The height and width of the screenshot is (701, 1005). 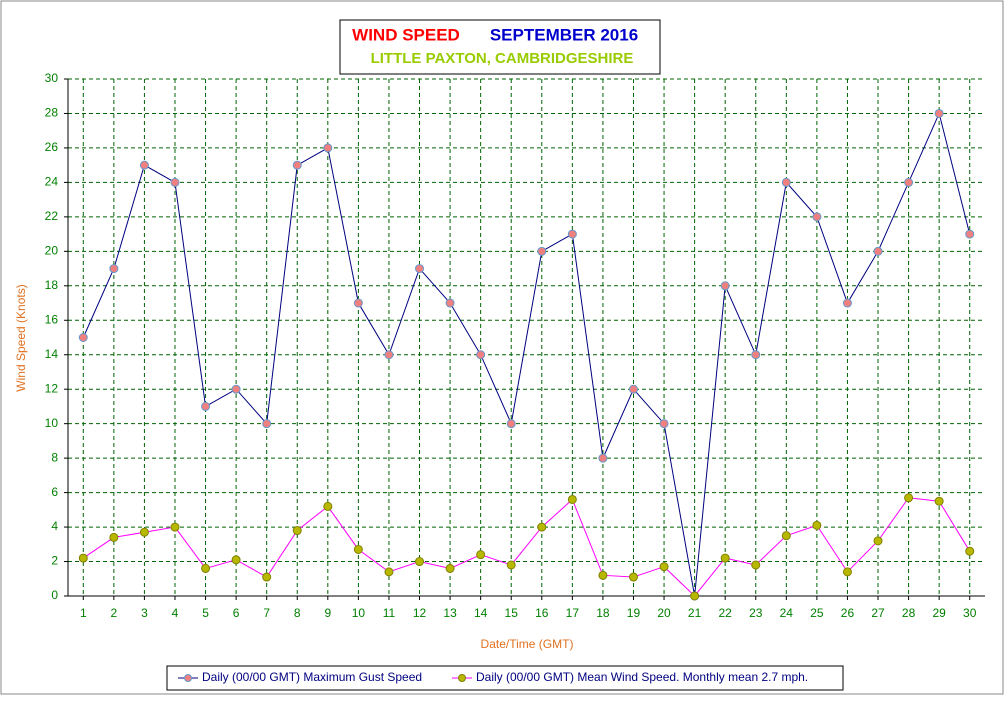 I want to click on x-tick-label: 14, so click(x=481, y=613).